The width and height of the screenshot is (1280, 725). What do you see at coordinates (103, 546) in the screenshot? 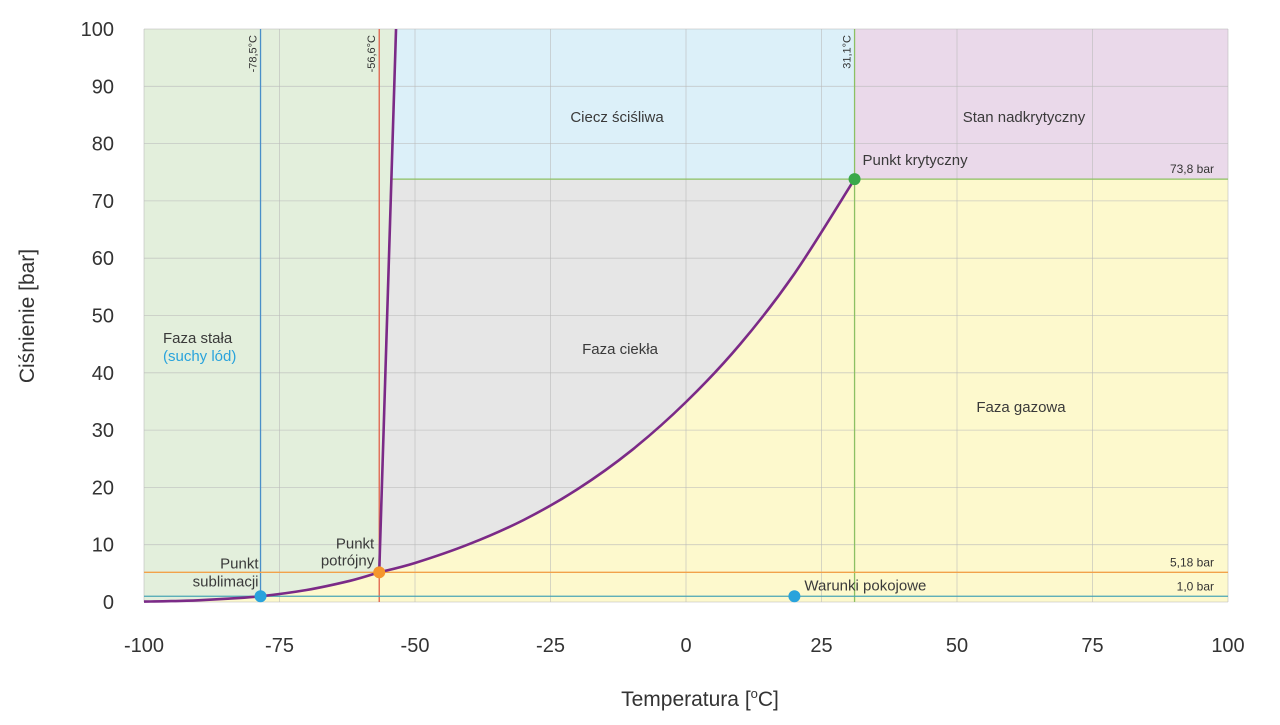
I see `y-tick-label: 10` at bounding box center [103, 546].